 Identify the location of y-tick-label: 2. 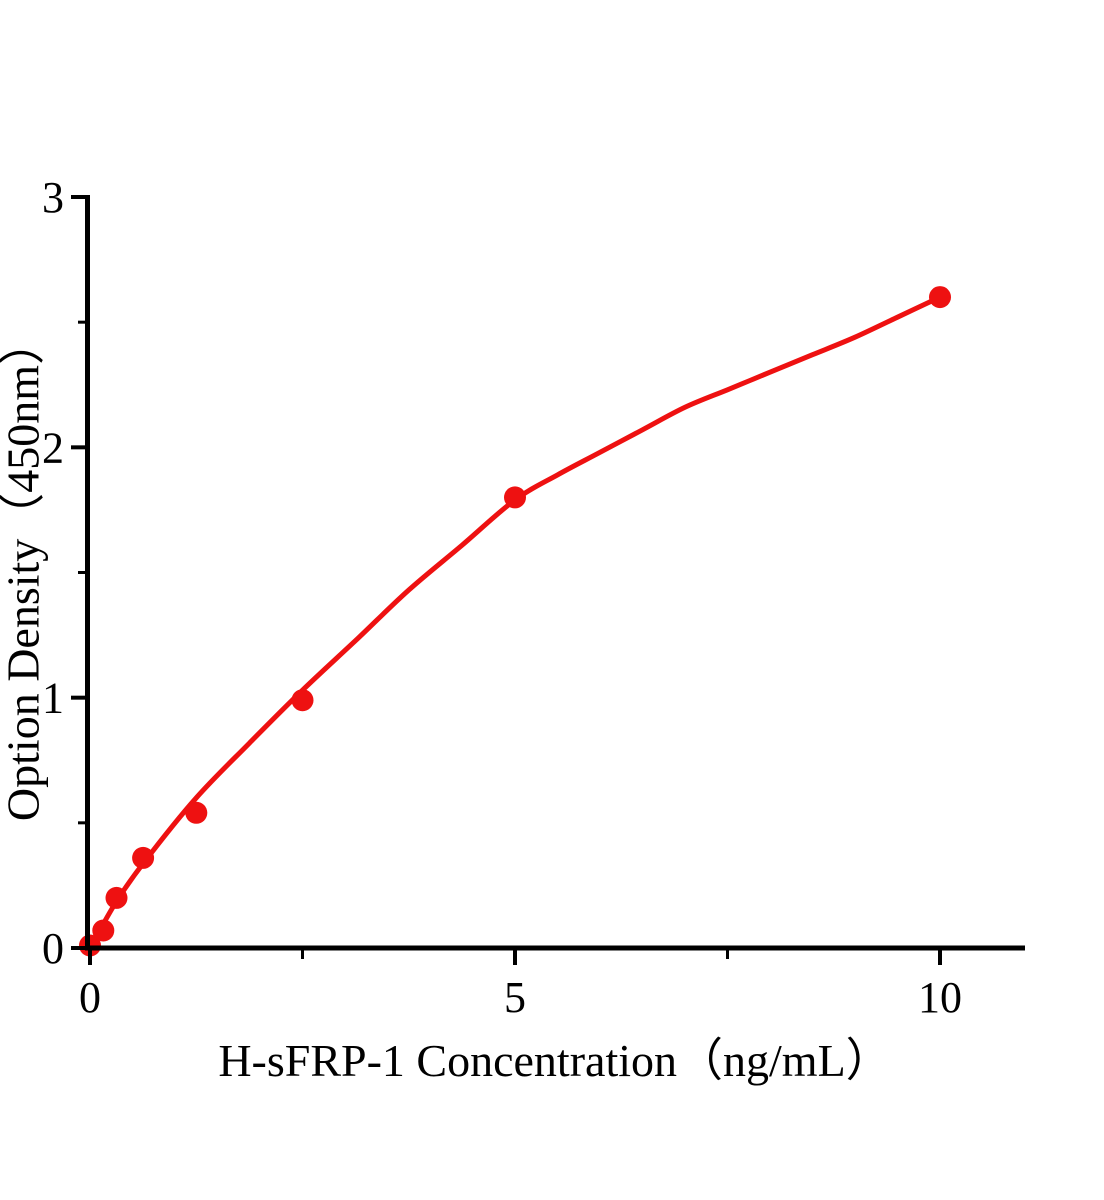
(53, 447).